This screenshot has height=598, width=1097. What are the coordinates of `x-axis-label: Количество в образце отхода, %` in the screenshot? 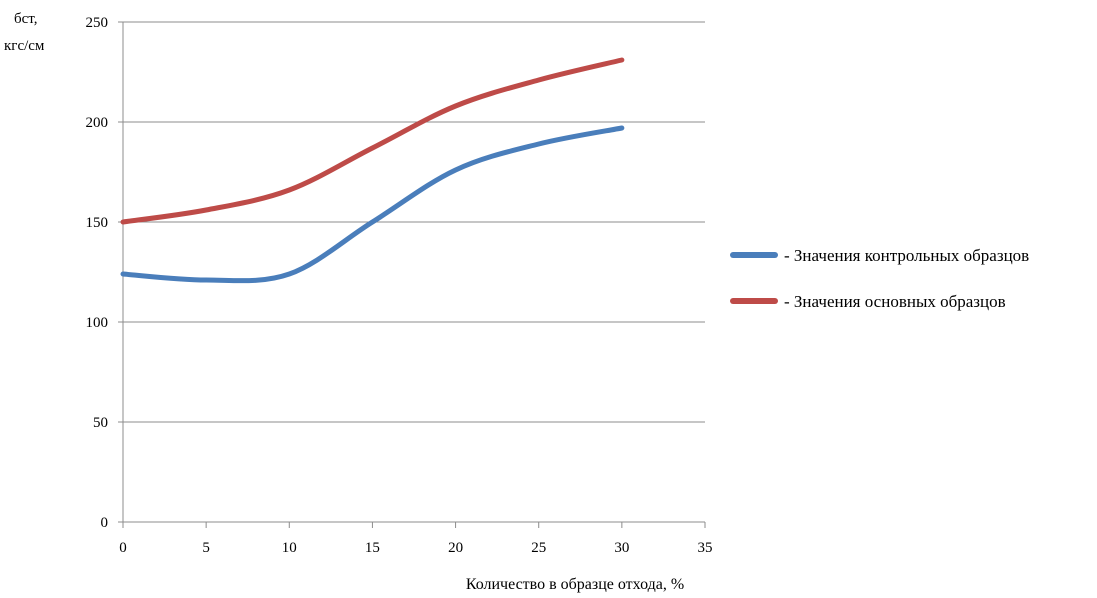 It's located at (575, 584).